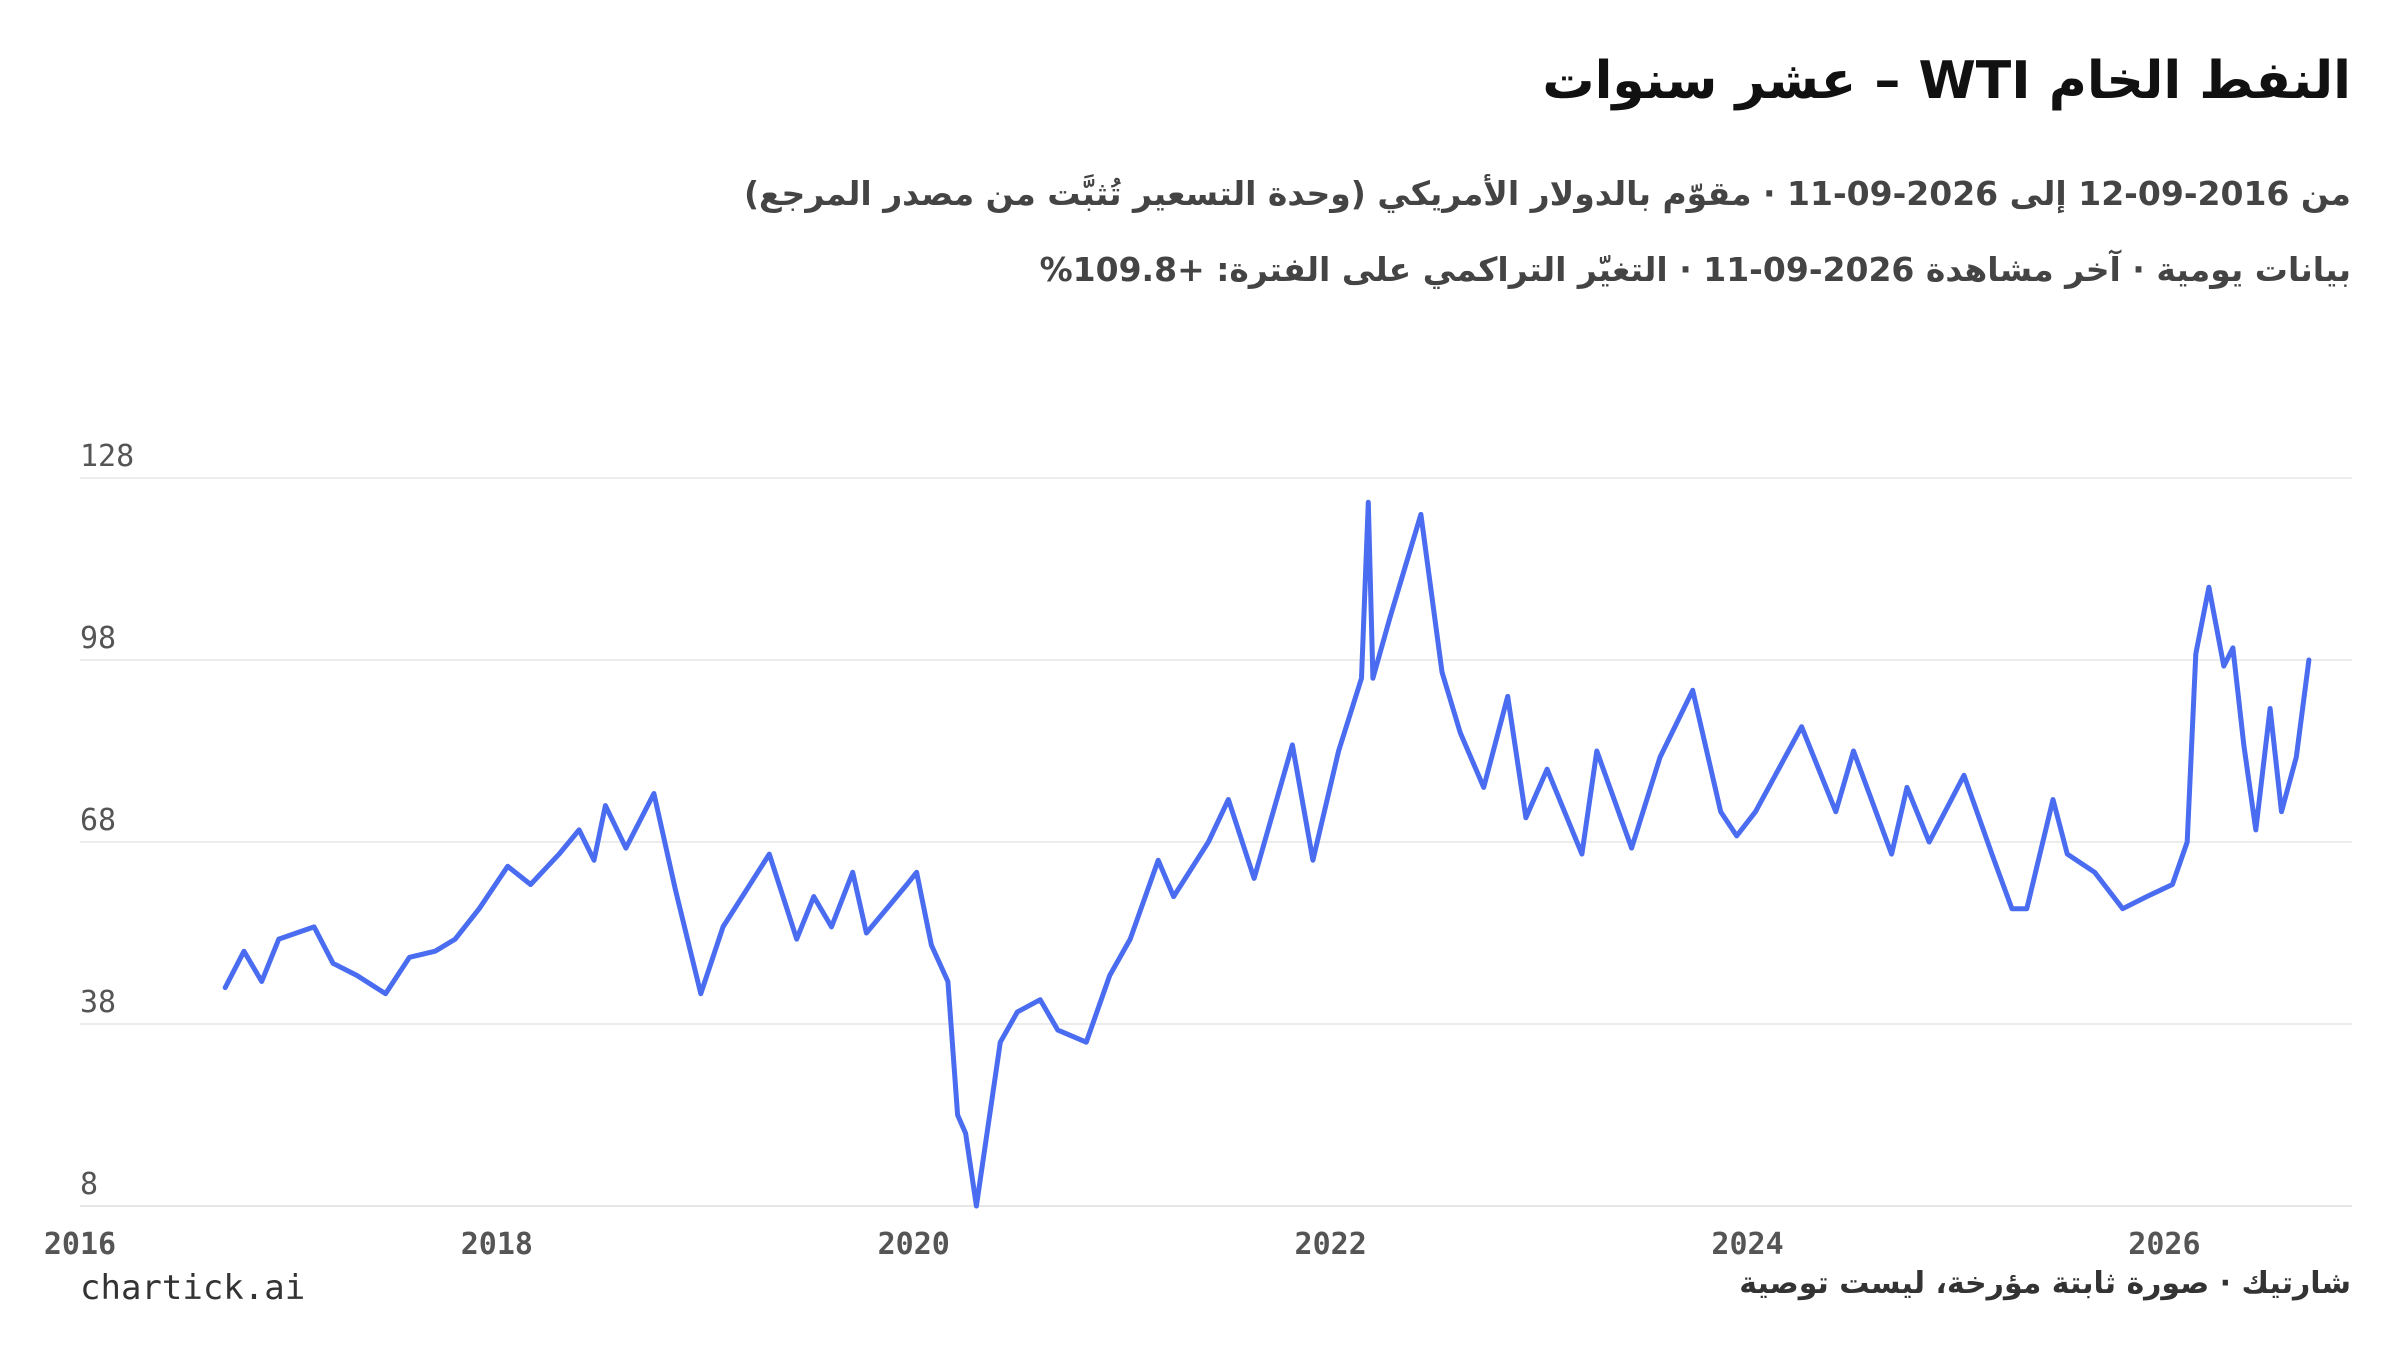  I want to click on y-tick-label: 128, so click(107, 456).